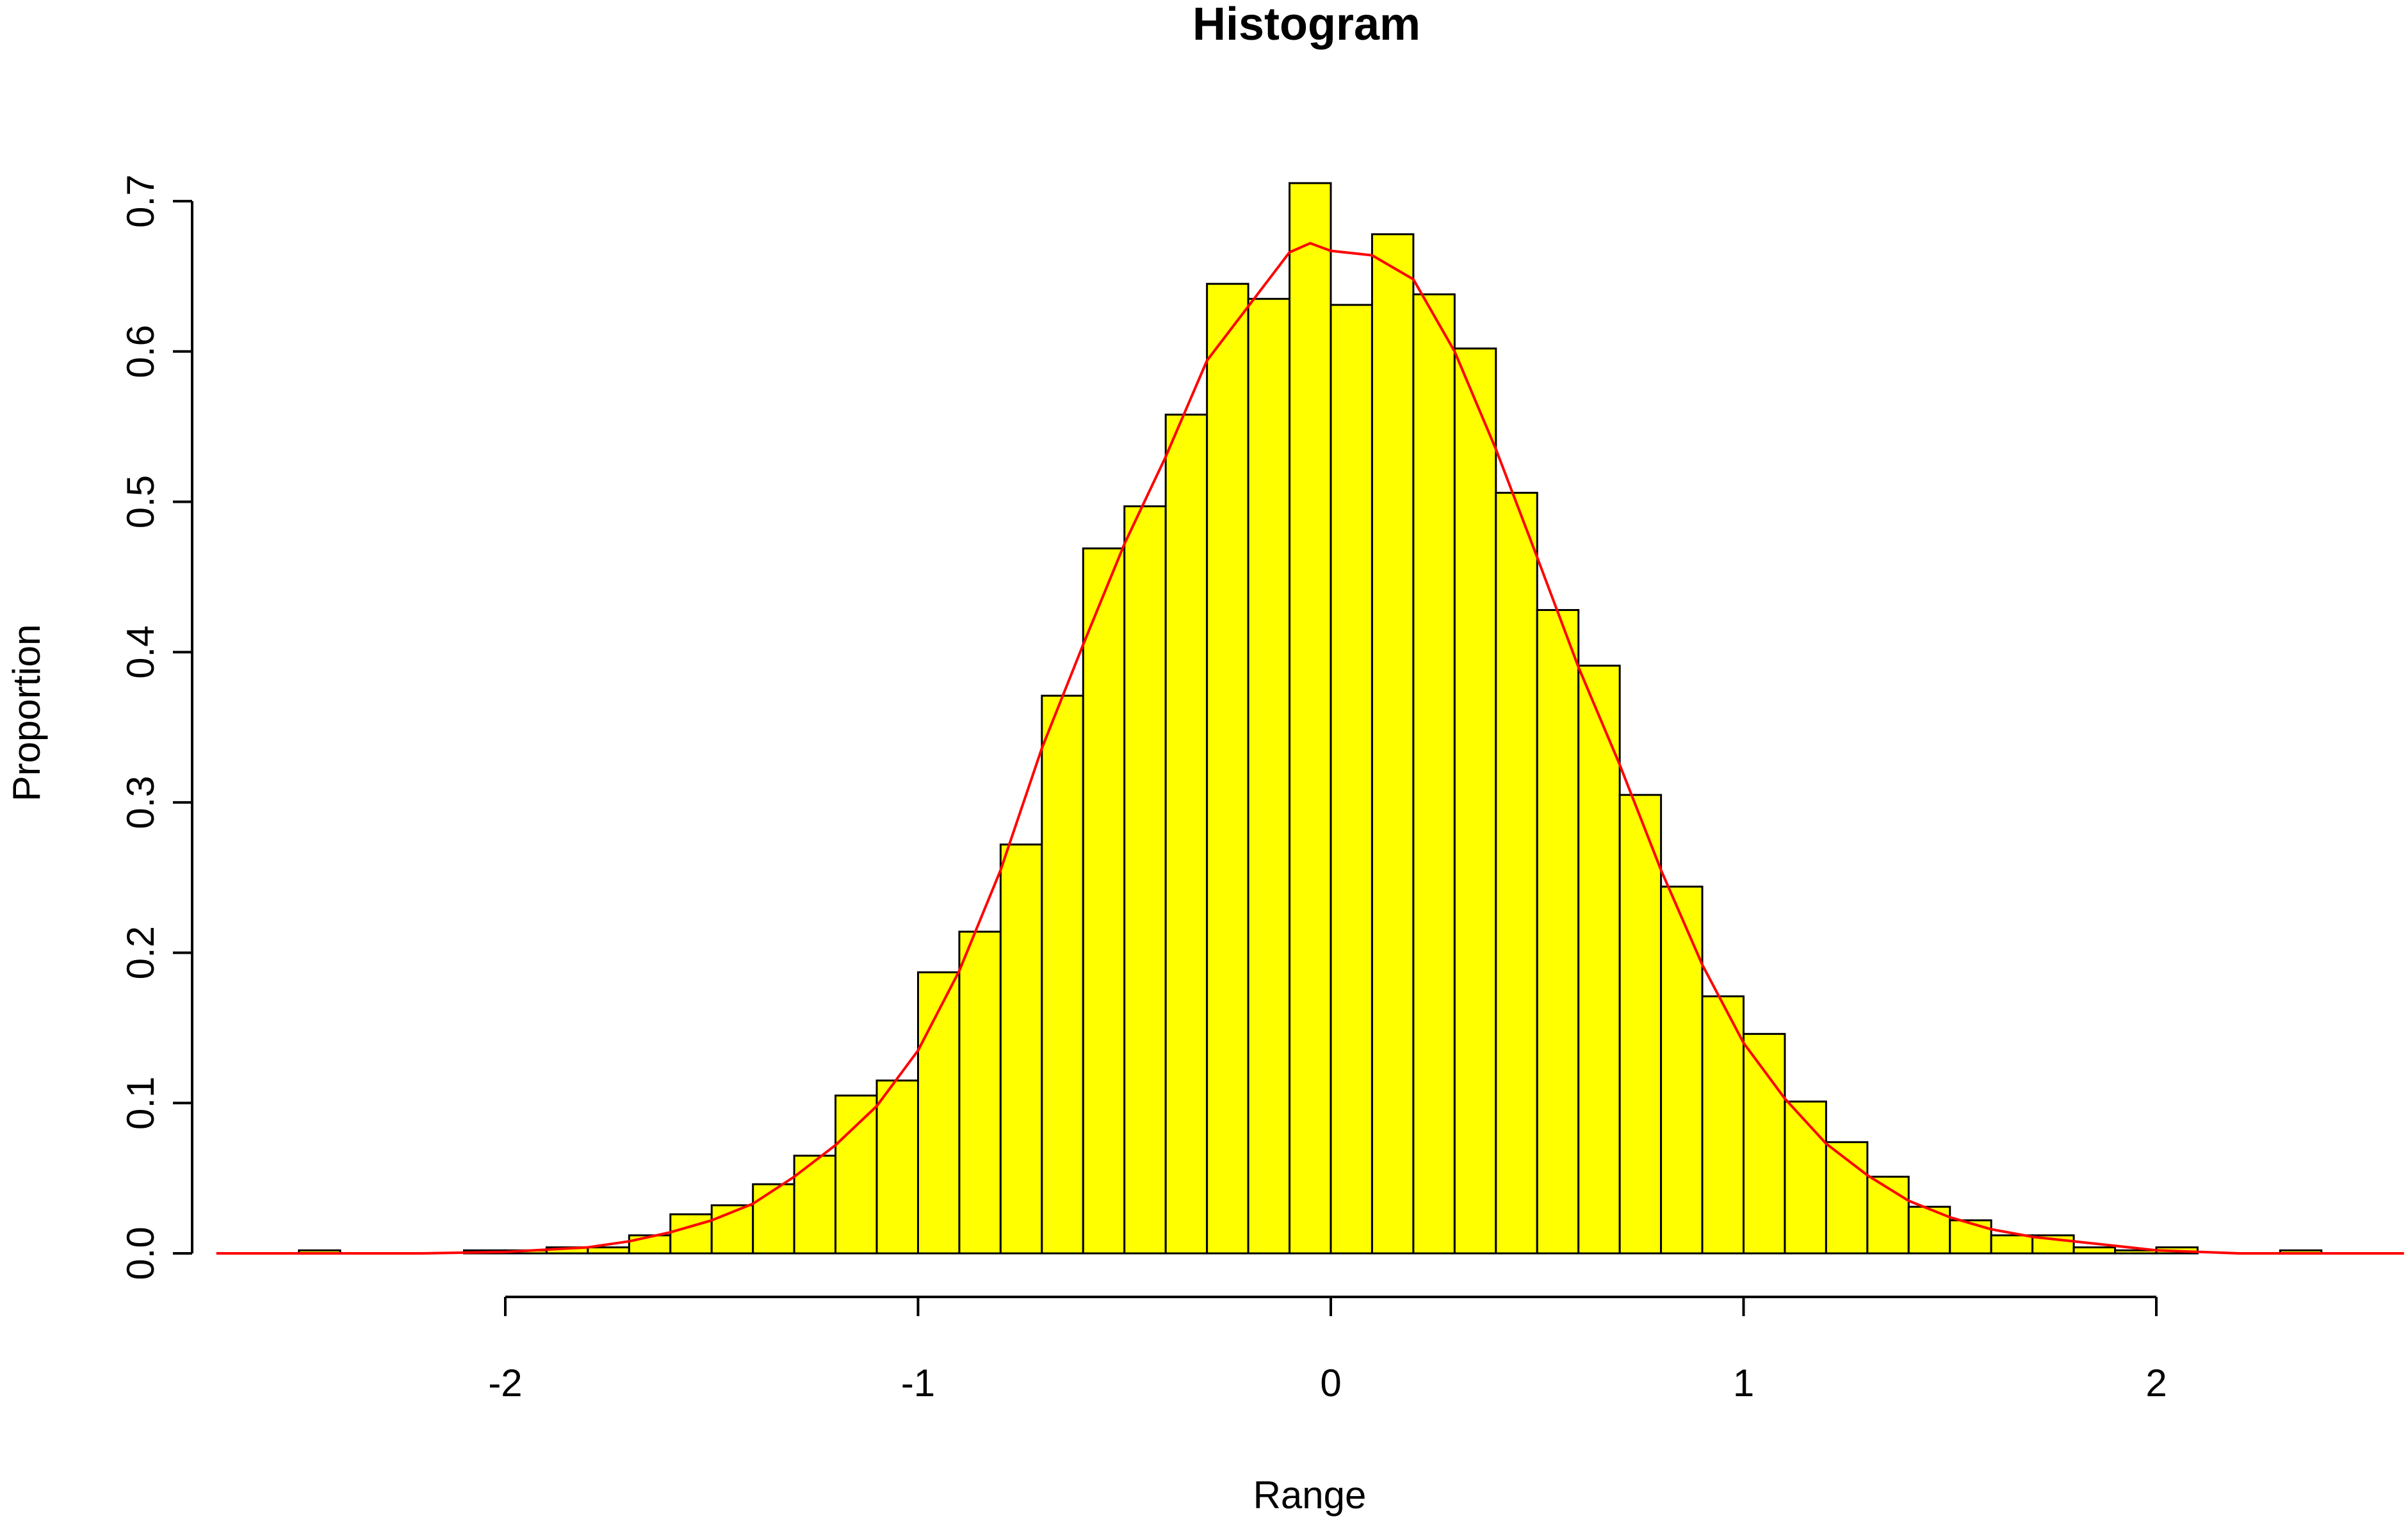 Image resolution: width=2408 pixels, height=1523 pixels. What do you see at coordinates (140, 1103) in the screenshot?
I see `y-tick-label-1: 0.1` at bounding box center [140, 1103].